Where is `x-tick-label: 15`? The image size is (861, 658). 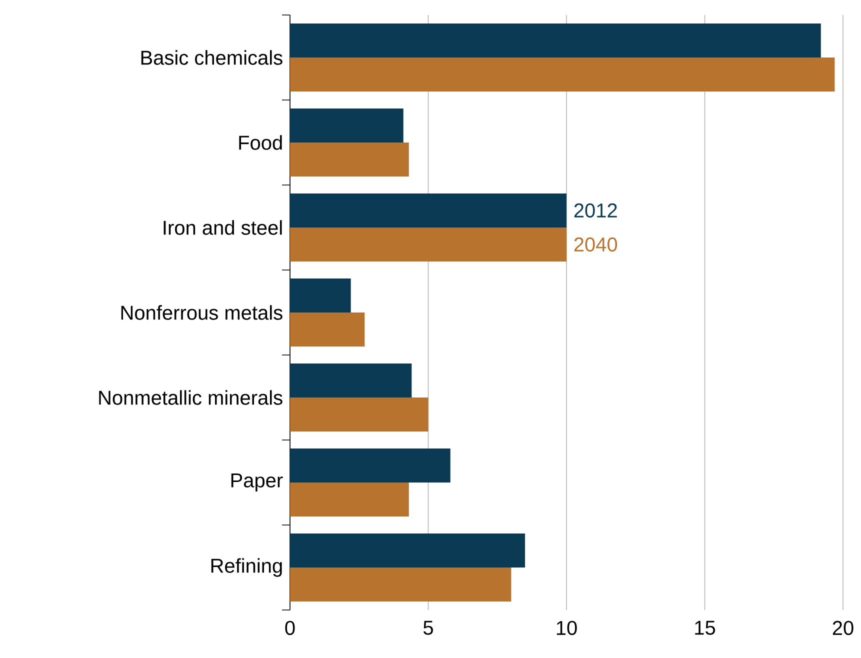 x-tick-label: 15 is located at coordinates (705, 627).